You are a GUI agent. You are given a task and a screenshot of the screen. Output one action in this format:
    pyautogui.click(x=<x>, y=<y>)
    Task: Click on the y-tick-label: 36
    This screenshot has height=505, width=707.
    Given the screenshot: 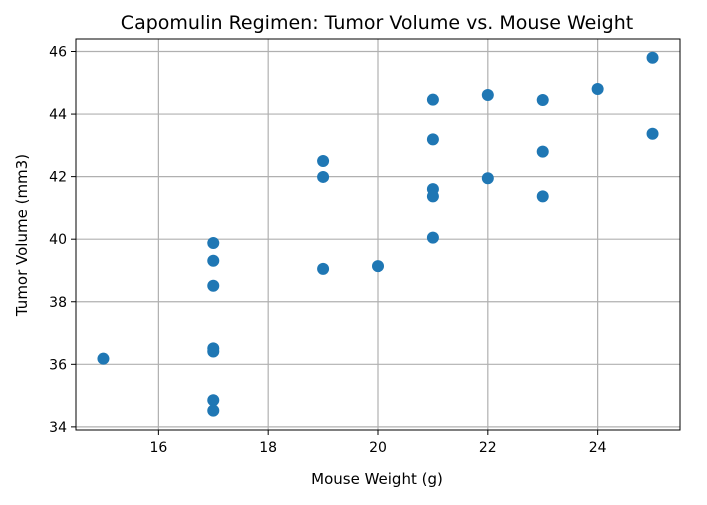 What is the action you would take?
    pyautogui.click(x=58, y=365)
    